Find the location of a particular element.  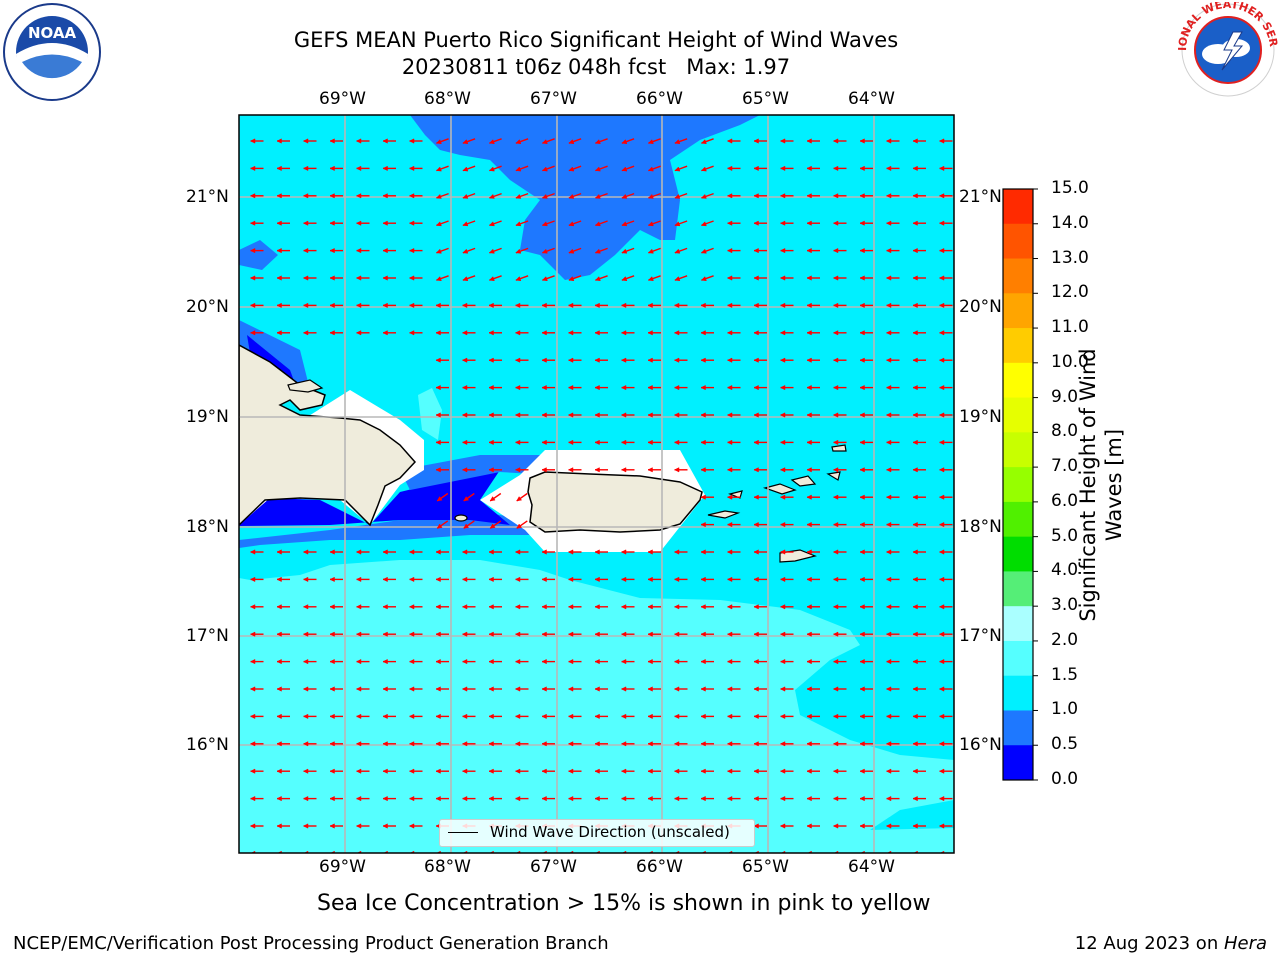

lon-label-bottom-68w: 68°W is located at coordinates (447, 867).